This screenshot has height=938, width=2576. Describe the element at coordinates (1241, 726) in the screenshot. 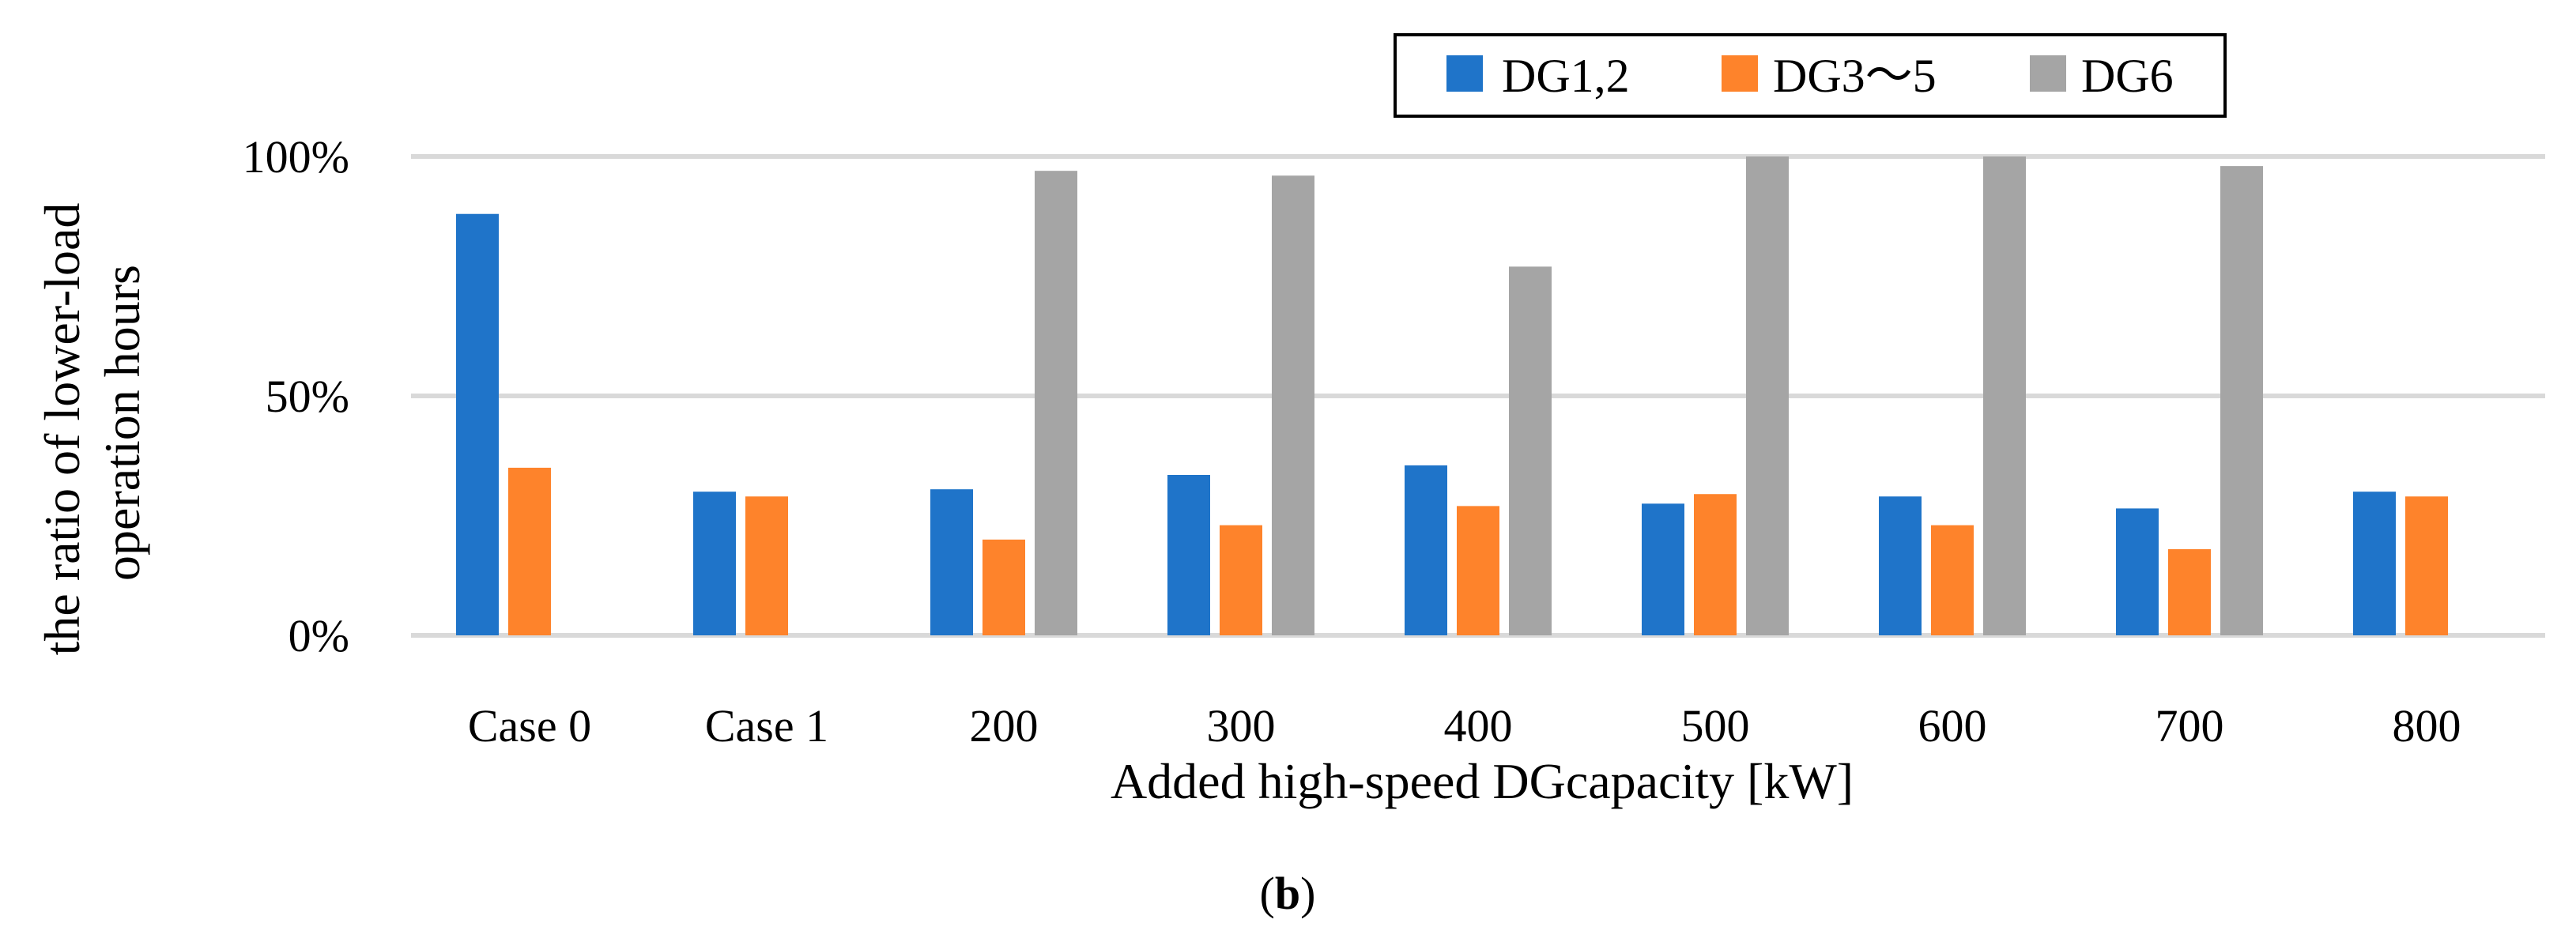

I see `x-tick-label-300: 300` at that location.